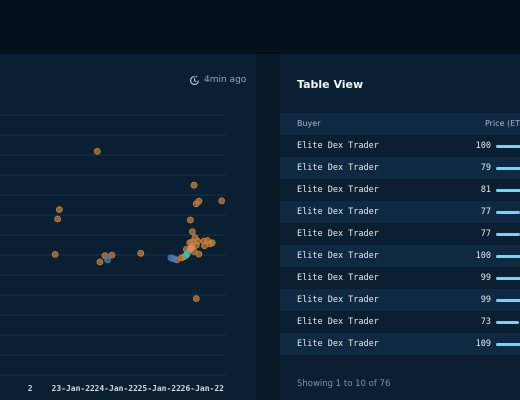 The width and height of the screenshot is (520, 400). Describe the element at coordinates (203, 388) in the screenshot. I see `x-tick-label: 26-Jan-22` at that location.